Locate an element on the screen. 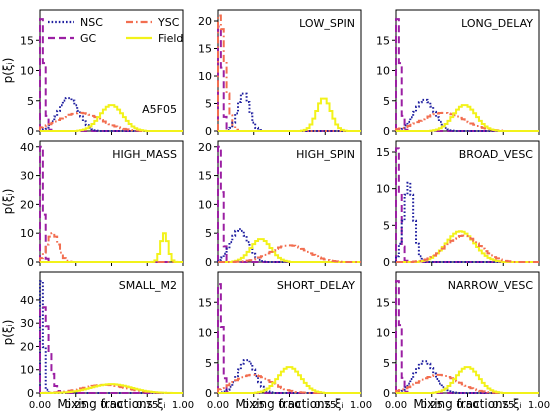 The width and height of the screenshot is (550, 413). x-tick-label: 0.00 is located at coordinates (218, 405).